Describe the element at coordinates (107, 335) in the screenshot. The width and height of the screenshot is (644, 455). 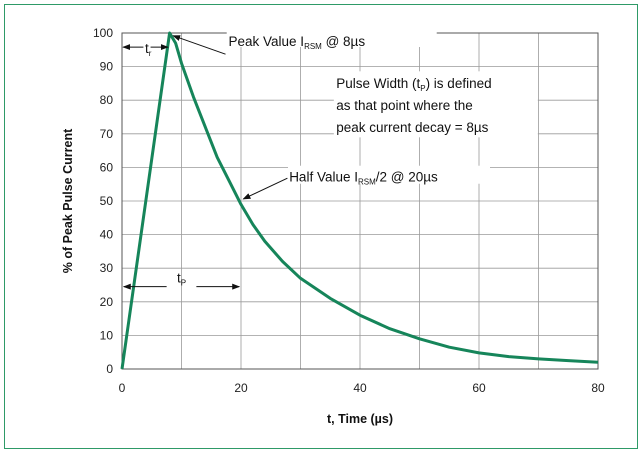
I see `y-tick-label: 10` at that location.